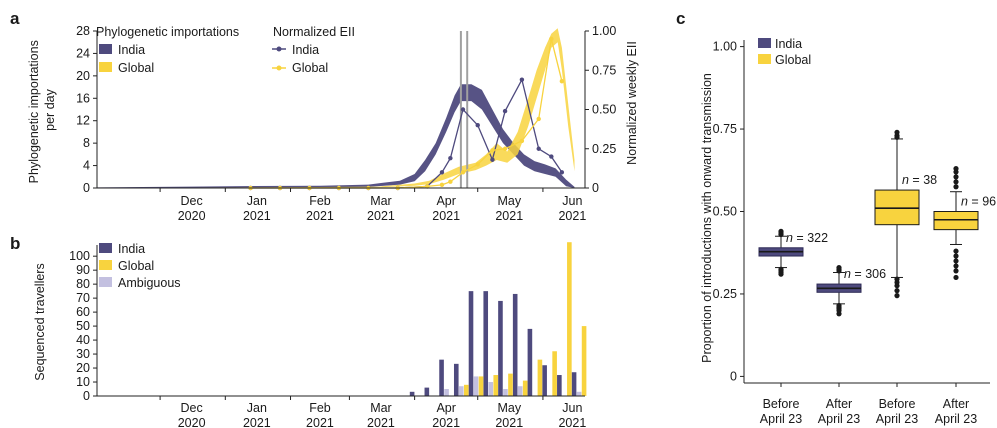 The height and width of the screenshot is (428, 997). I want to click on b-y-tick-label-5: 50, so click(83, 326).